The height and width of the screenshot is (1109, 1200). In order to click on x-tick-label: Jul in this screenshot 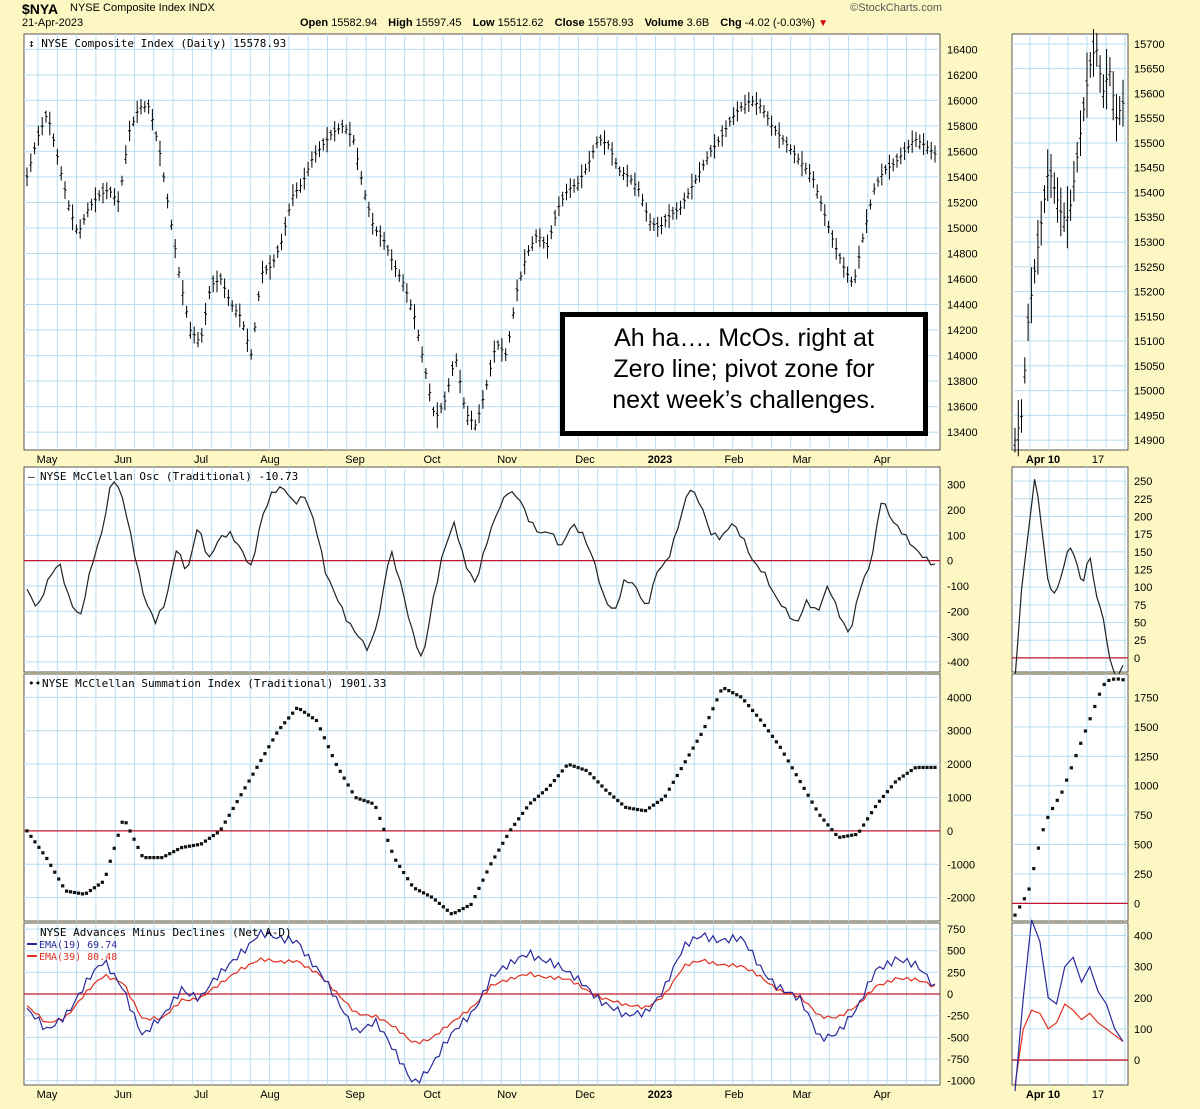, I will do `click(201, 460)`.